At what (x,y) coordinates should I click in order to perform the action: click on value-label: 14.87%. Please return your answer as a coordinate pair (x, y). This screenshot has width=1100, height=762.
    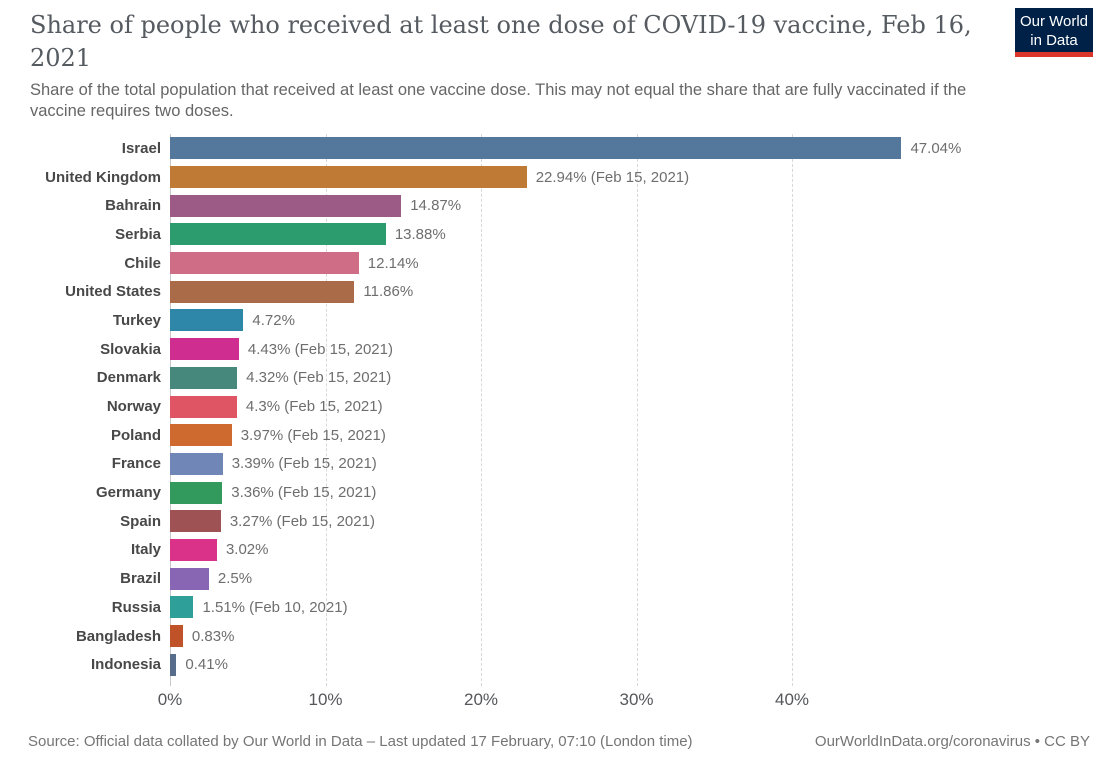
    Looking at the image, I should click on (436, 206).